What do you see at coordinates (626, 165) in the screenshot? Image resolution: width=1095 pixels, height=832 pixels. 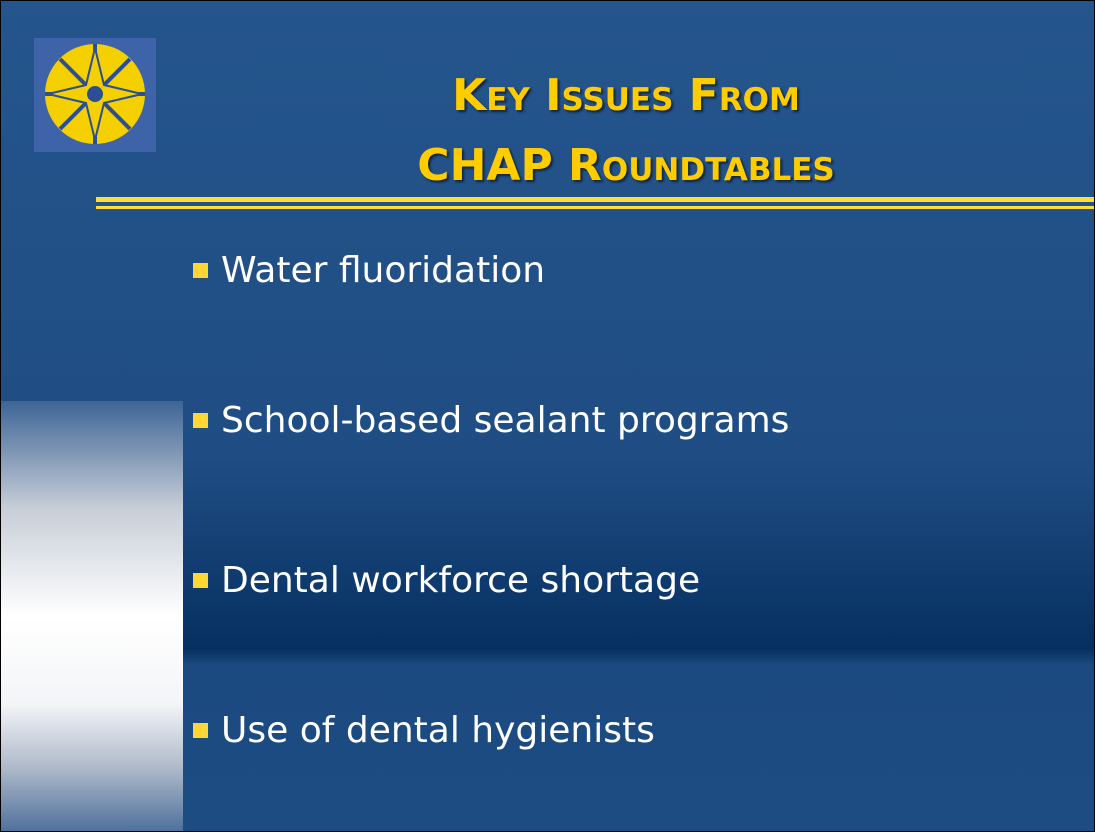 I see `title-line: CHAP Roundtables` at bounding box center [626, 165].